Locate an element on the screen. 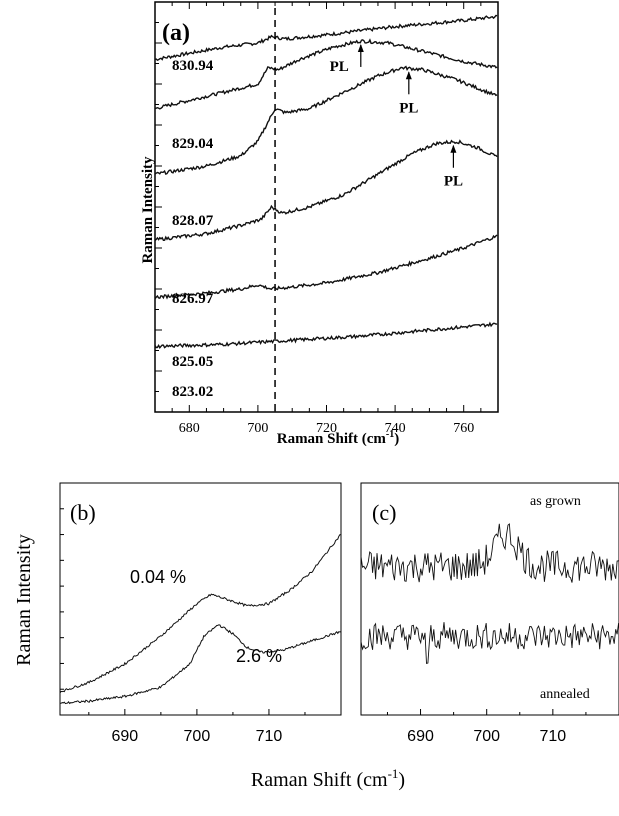 This screenshot has width=619, height=816. panel-a-ylabel: Raman Intensity is located at coordinates (148, 210).